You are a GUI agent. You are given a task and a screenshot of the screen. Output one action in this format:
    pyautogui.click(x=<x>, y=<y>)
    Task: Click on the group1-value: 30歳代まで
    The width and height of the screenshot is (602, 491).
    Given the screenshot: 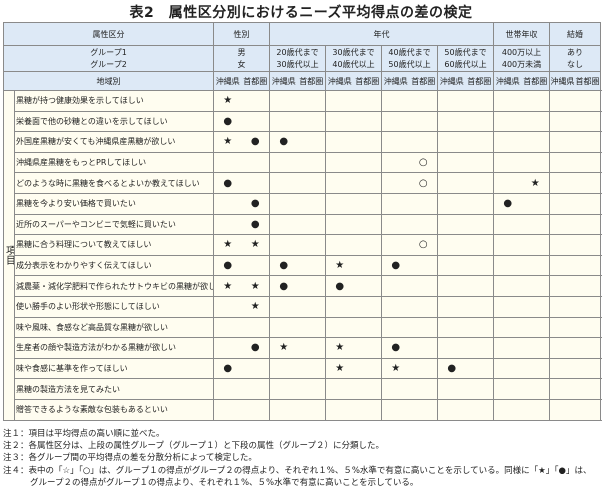 What is the action you would take?
    pyautogui.click(x=353, y=52)
    